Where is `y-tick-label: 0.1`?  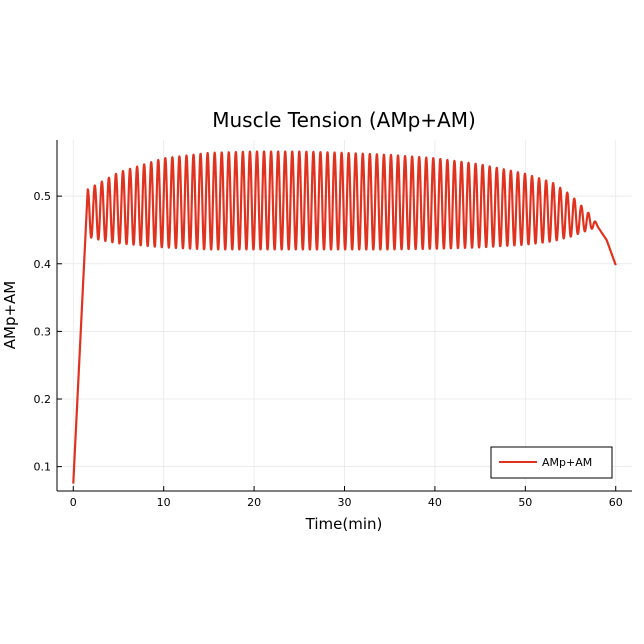 y-tick-label: 0.1 is located at coordinates (43, 467).